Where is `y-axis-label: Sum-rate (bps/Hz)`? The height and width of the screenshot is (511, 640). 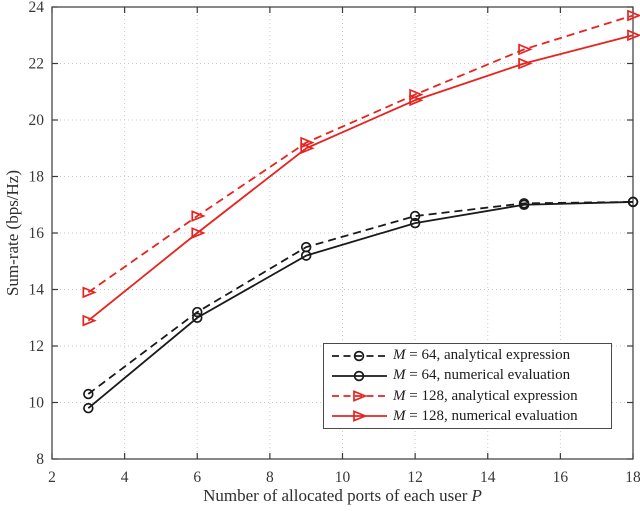 y-axis-label: Sum-rate (bps/Hz) is located at coordinates (13, 233).